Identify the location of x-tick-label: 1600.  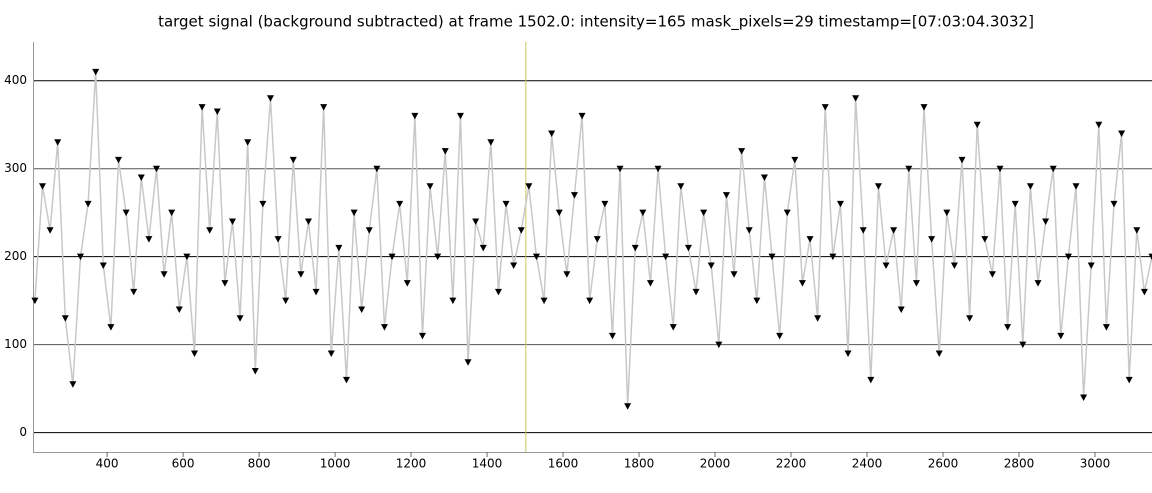
(563, 464).